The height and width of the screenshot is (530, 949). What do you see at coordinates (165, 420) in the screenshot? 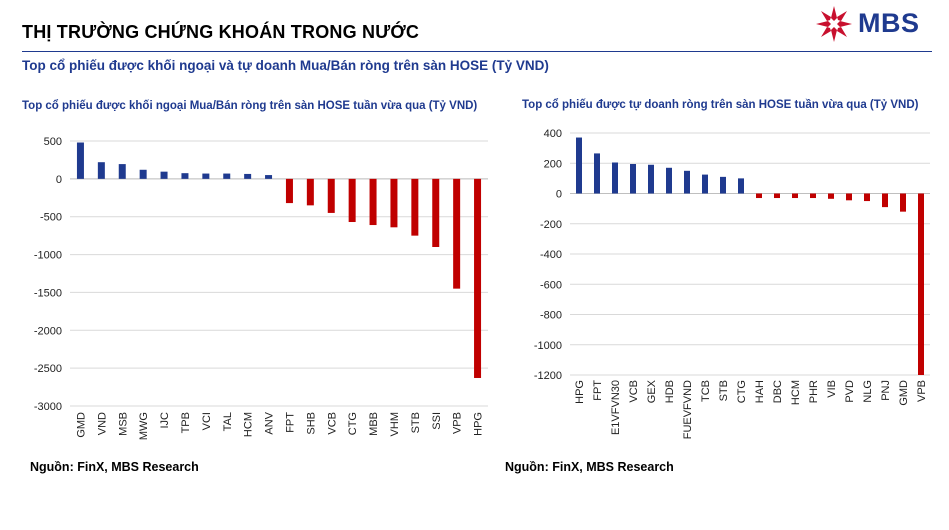
I see `x-tick-label: IJC` at bounding box center [165, 420].